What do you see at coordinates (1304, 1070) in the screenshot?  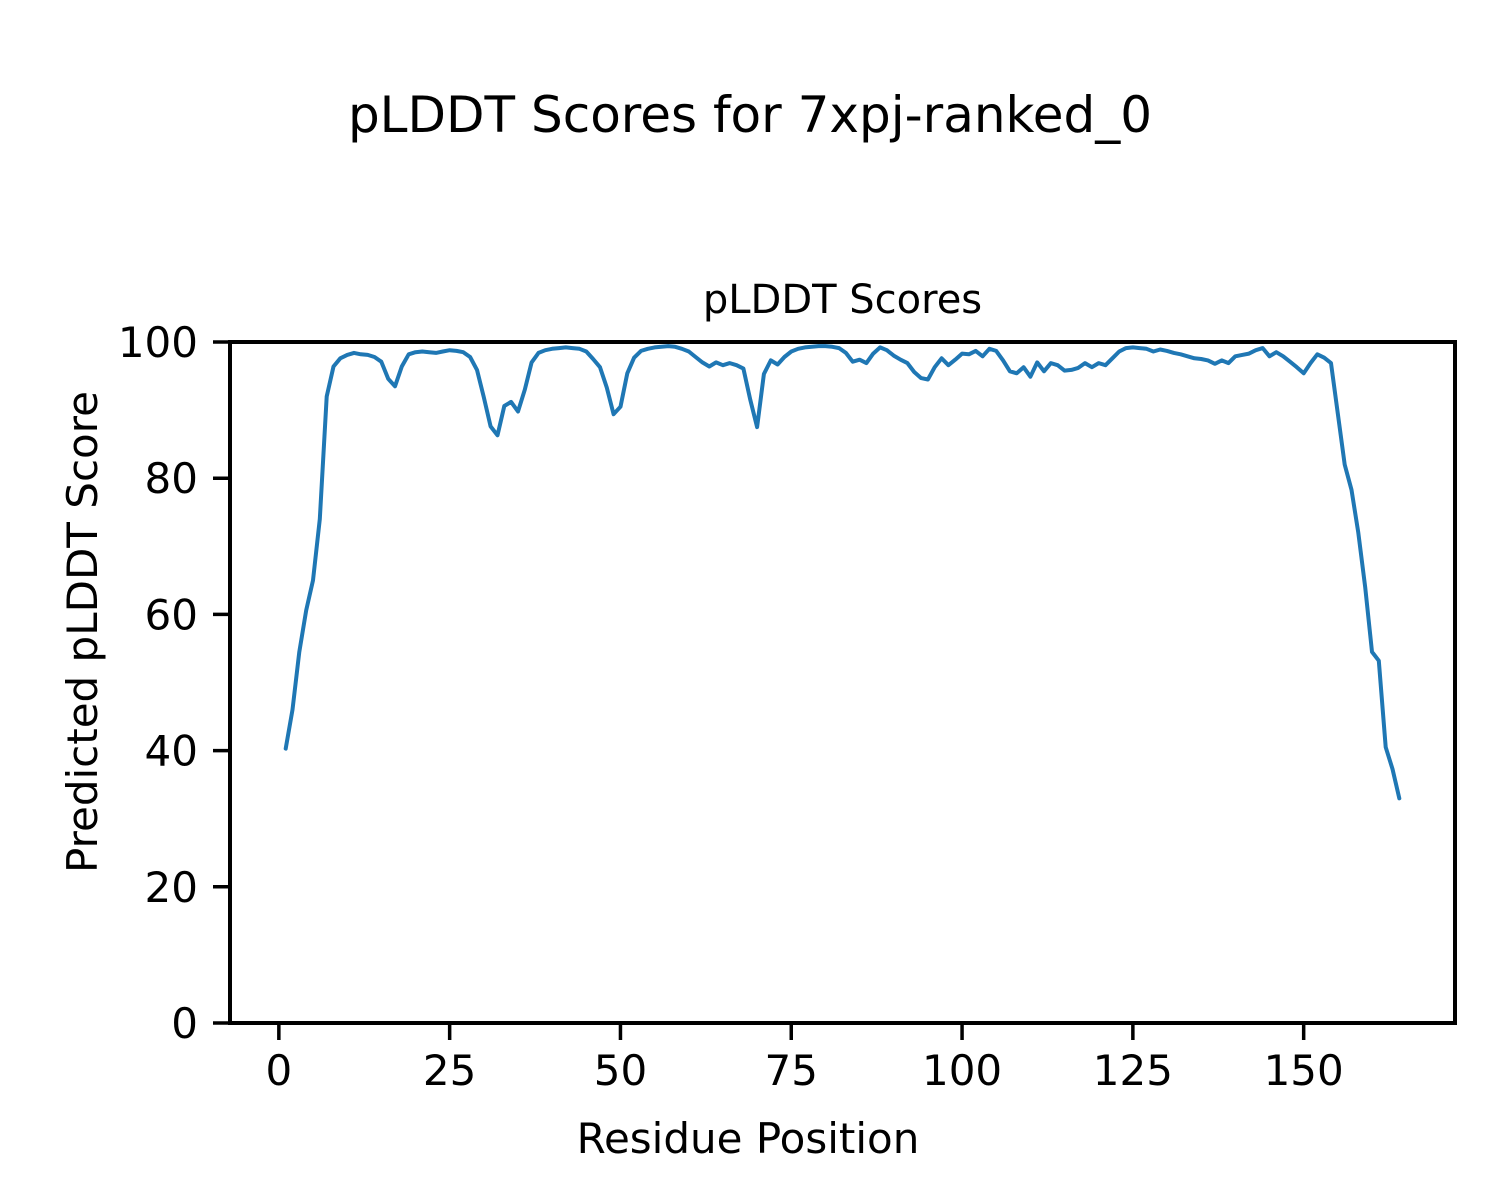 I see `x-tick-label: 150` at bounding box center [1304, 1070].